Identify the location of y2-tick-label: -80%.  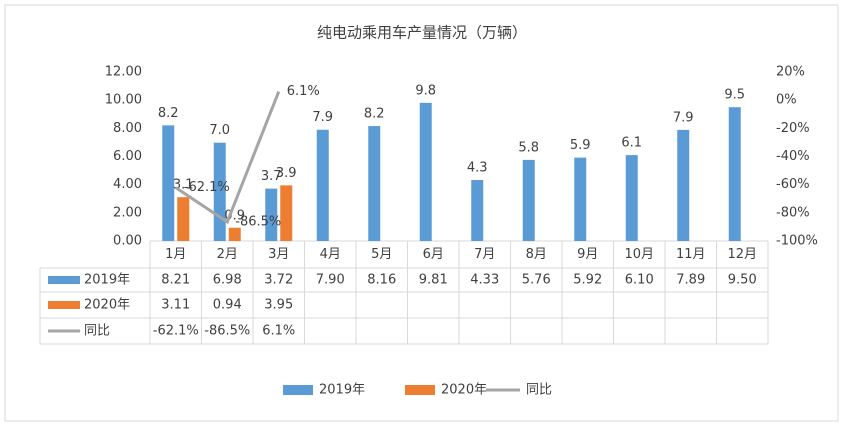
(793, 212).